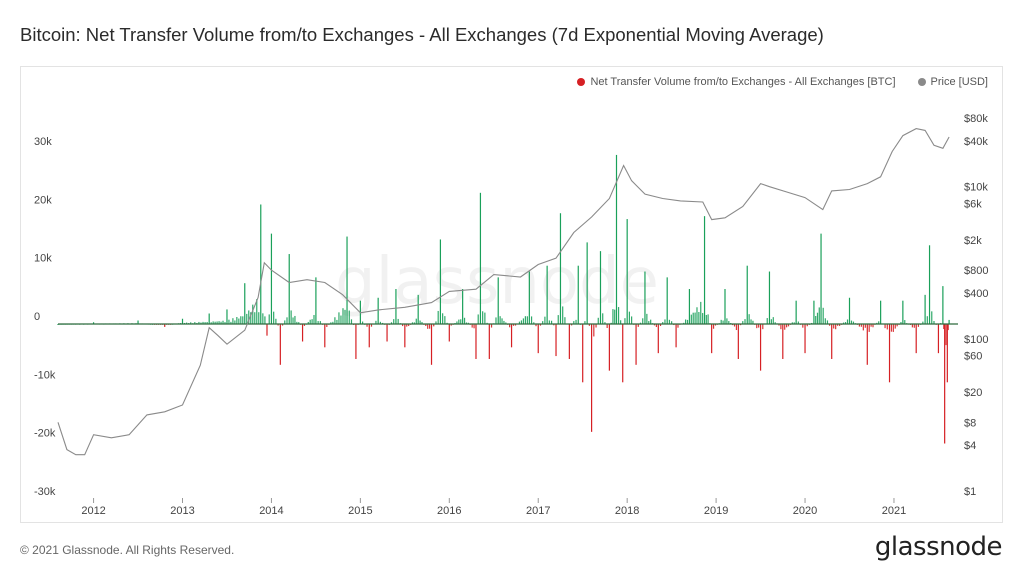  I want to click on watermark: glassnode, so click(497, 282).